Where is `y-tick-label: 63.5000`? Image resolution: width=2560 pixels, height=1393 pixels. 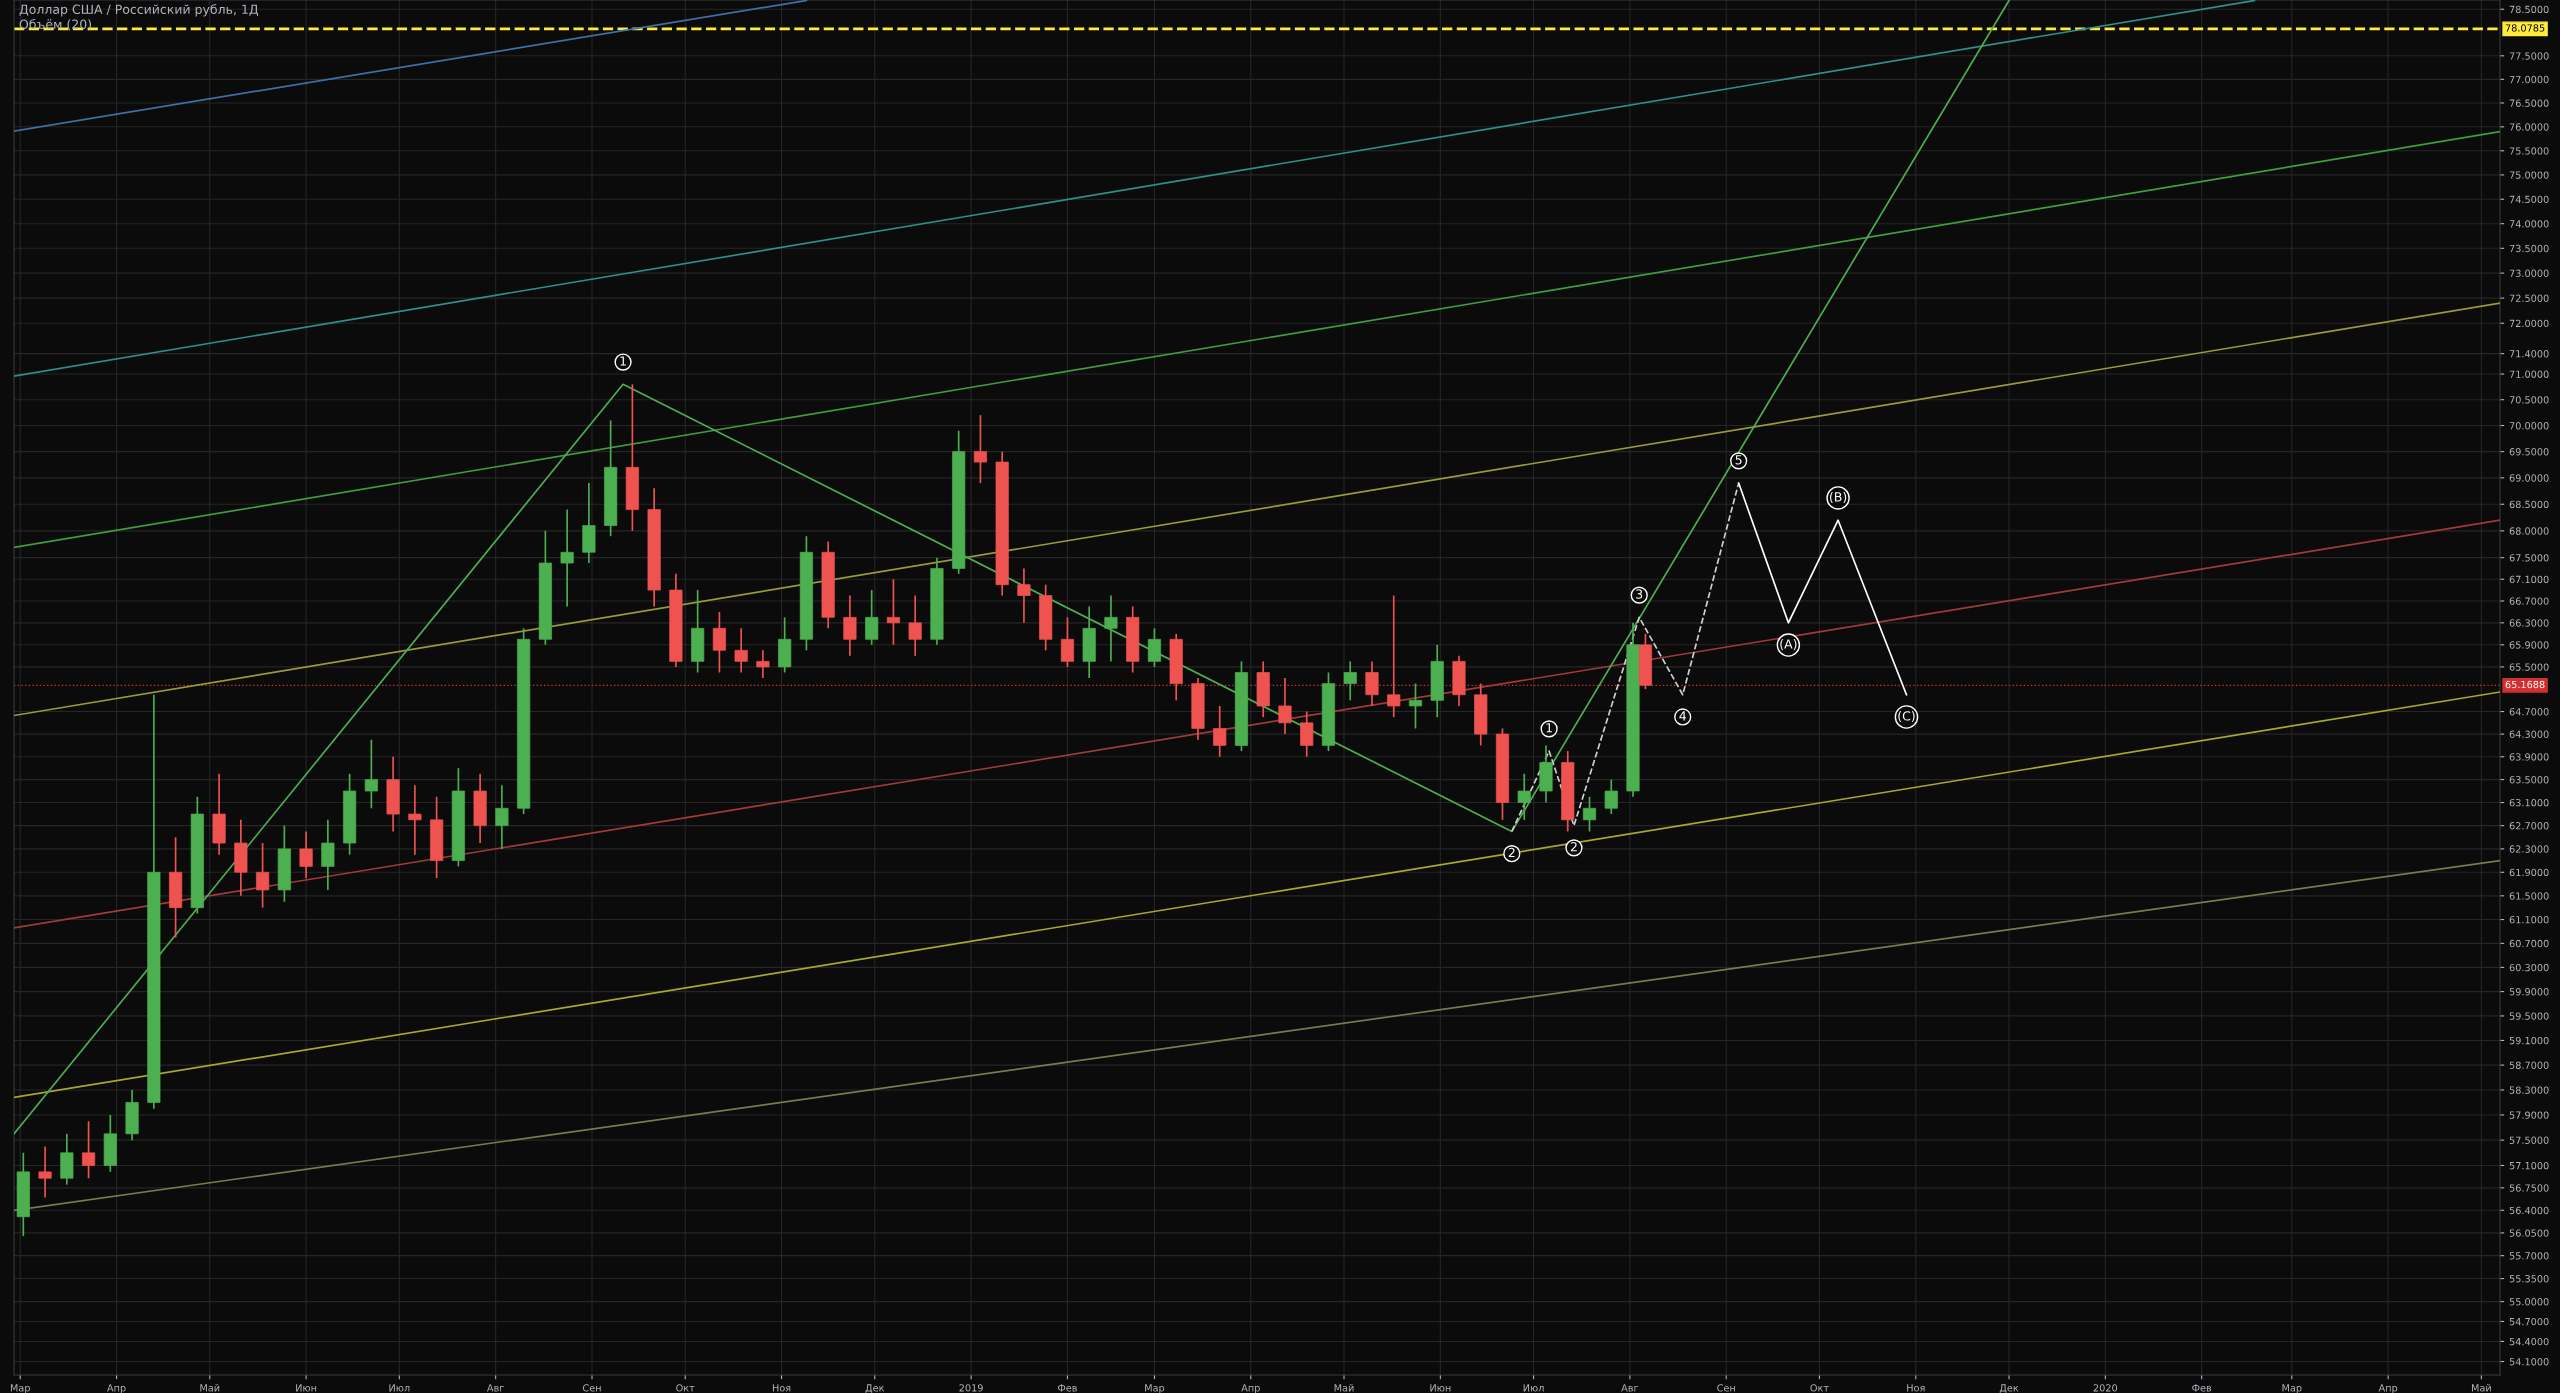 y-tick-label: 63.5000 is located at coordinates (2529, 780).